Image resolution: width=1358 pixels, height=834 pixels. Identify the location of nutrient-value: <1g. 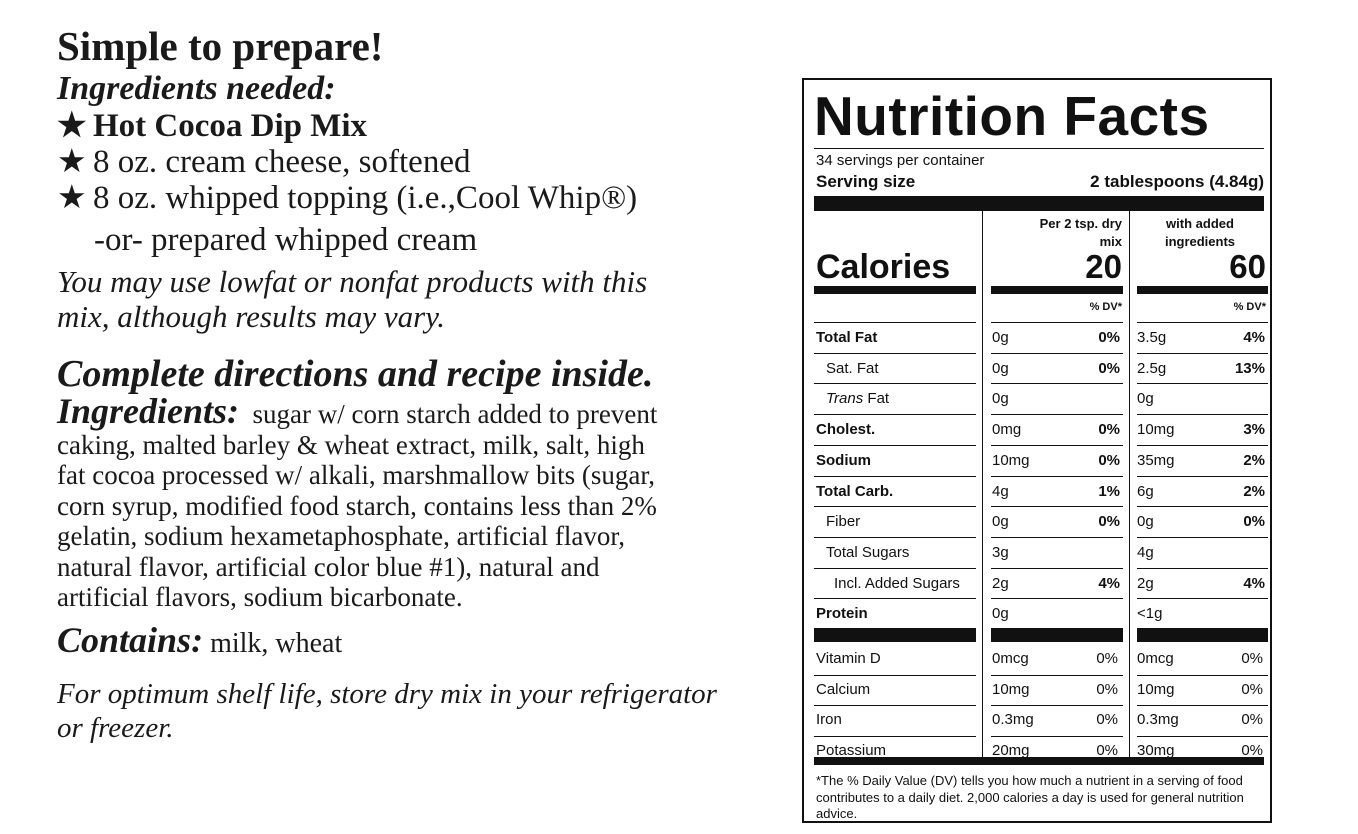
(1150, 614).